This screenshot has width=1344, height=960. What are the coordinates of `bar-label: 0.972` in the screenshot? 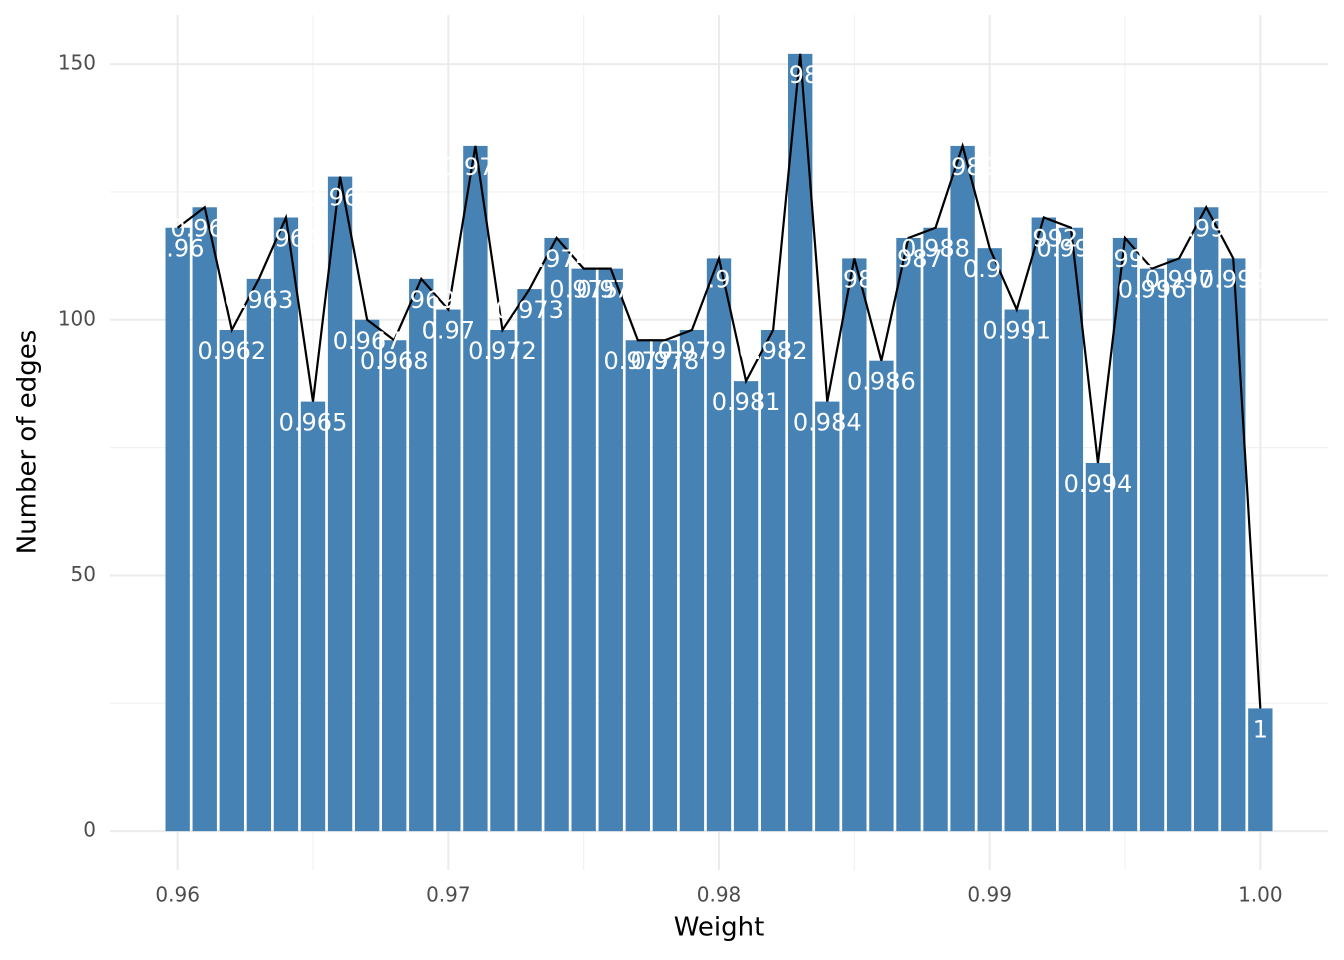 It's located at (502, 351).